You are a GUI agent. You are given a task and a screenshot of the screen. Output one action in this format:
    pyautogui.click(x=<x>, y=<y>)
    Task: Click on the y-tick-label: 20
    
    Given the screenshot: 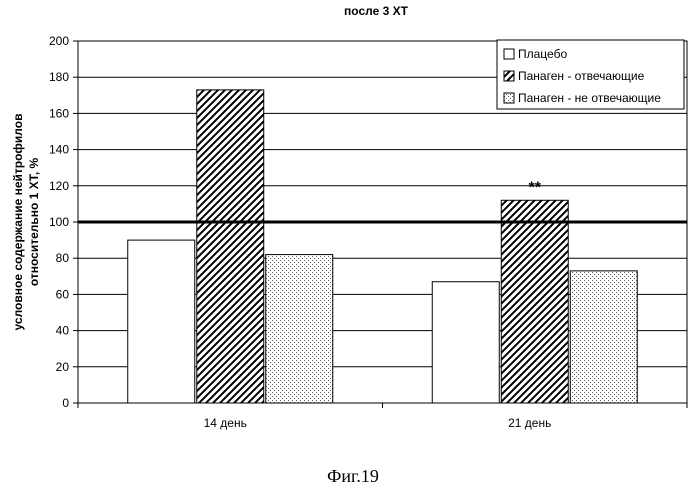 What is the action you would take?
    pyautogui.click(x=63, y=367)
    